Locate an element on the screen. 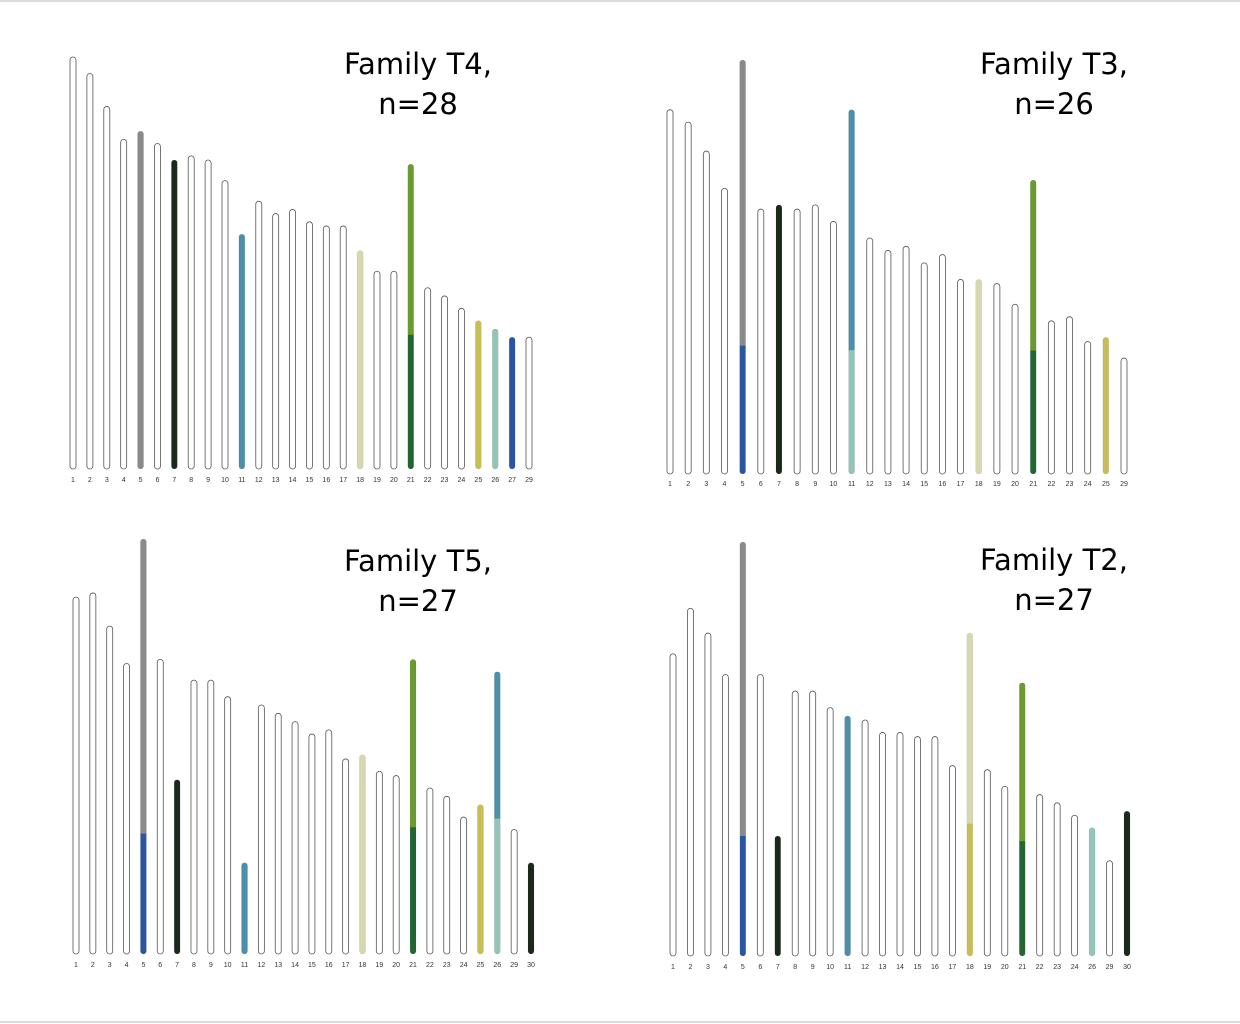 Image resolution: width=1240 pixels, height=1024 pixels. chromosome-13: 13 is located at coordinates (276, 348).